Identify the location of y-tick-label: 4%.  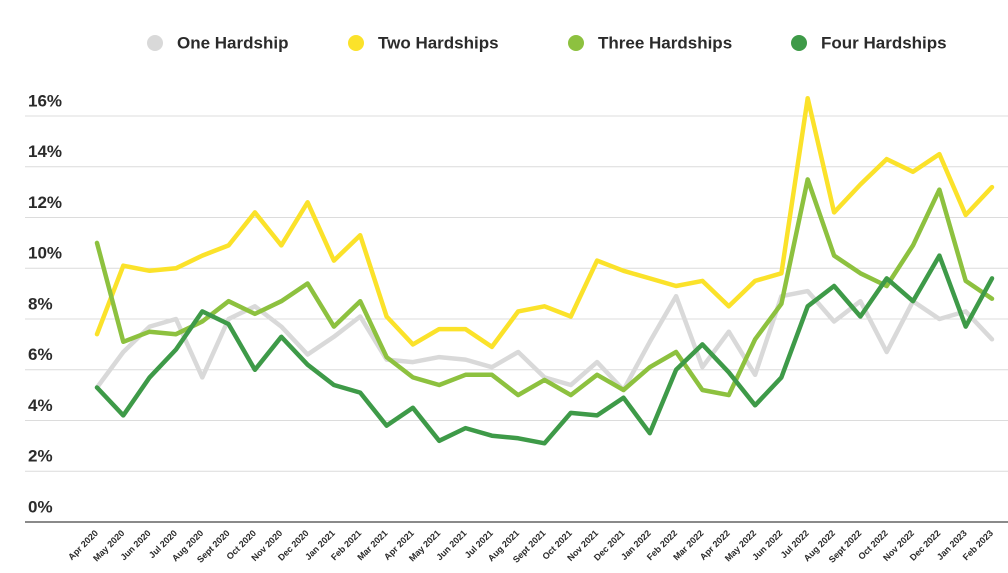
(40, 405).